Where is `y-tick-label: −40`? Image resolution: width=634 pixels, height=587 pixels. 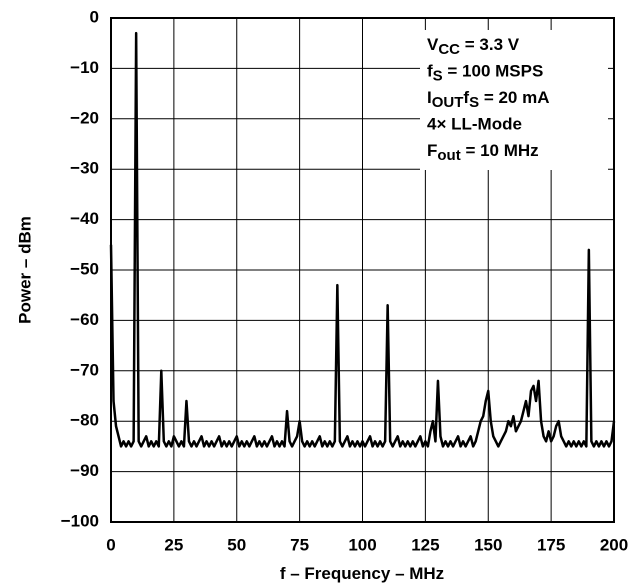 y-tick-label: −40 is located at coordinates (84, 218).